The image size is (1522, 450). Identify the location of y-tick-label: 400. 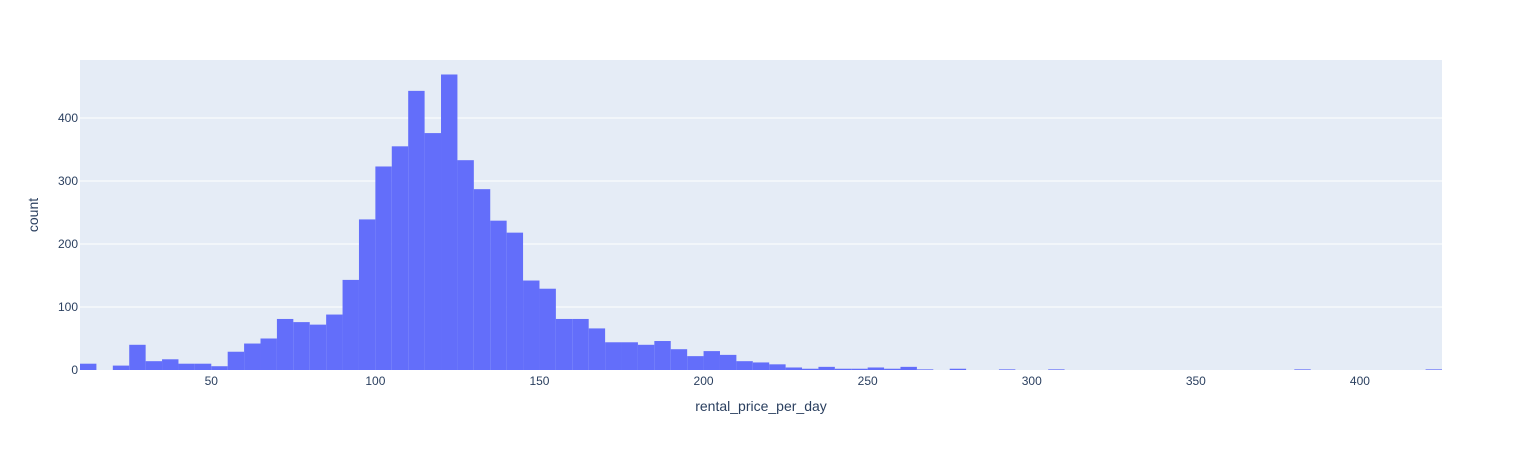
(68, 118).